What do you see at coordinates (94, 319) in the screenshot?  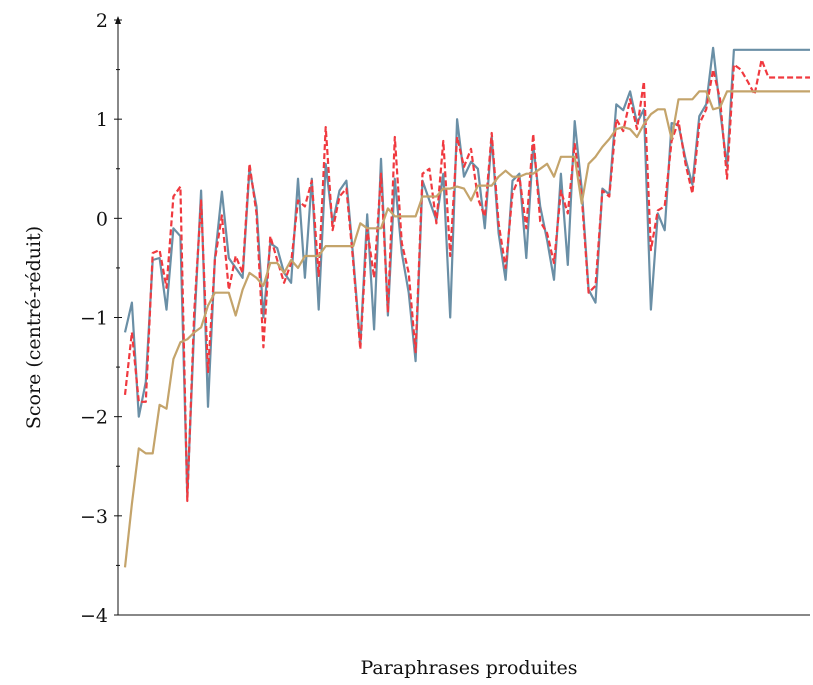 I see `y-tick-label: −1` at bounding box center [94, 319].